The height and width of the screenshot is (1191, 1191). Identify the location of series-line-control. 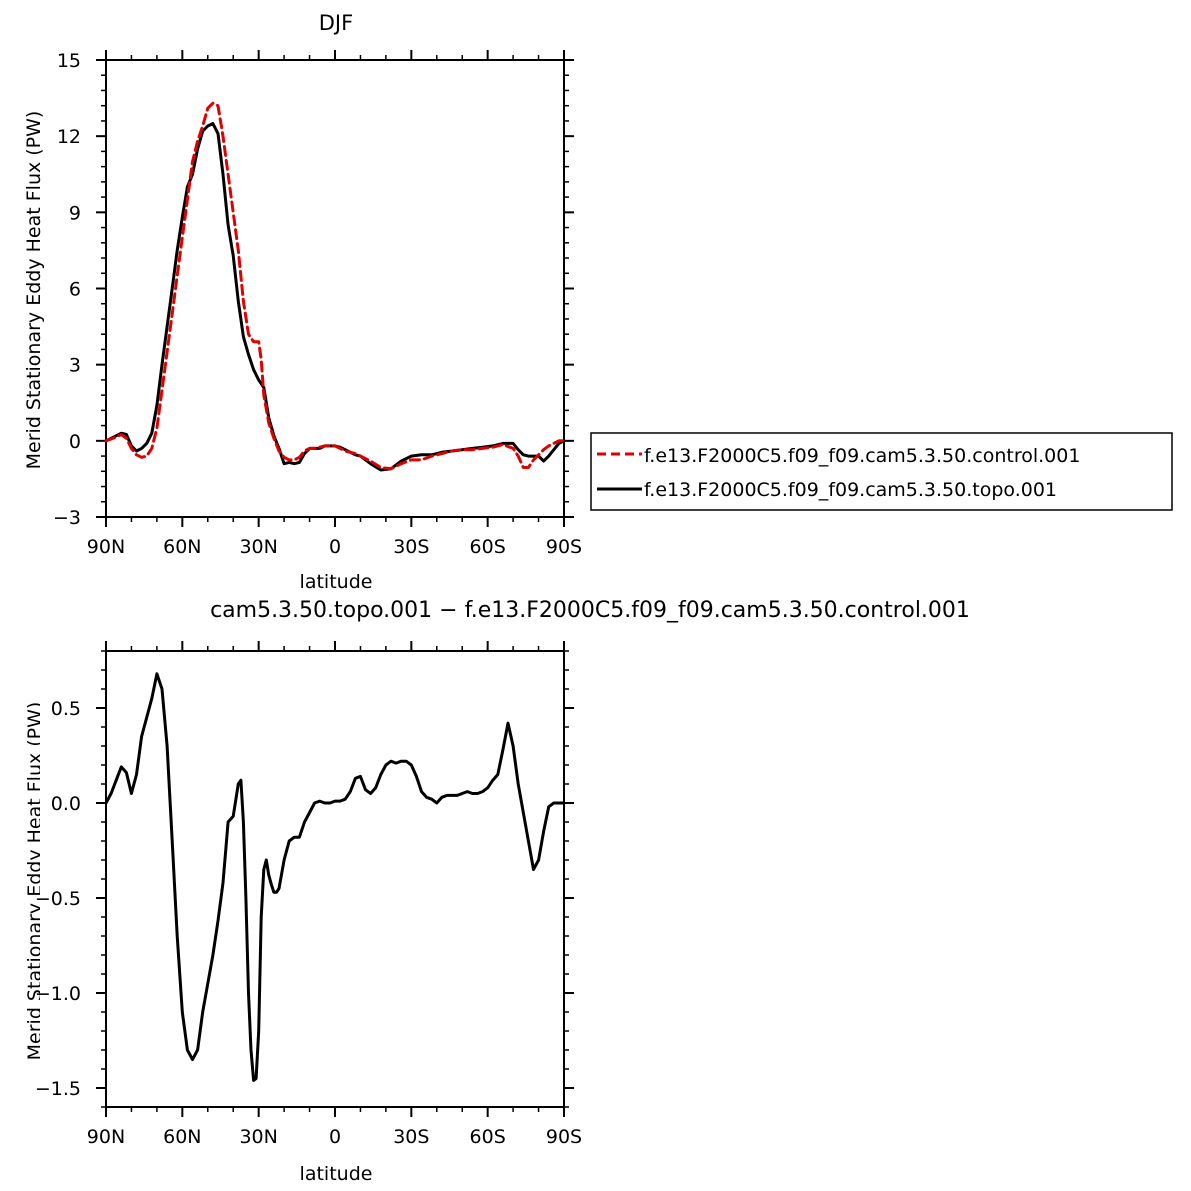
(335, 286).